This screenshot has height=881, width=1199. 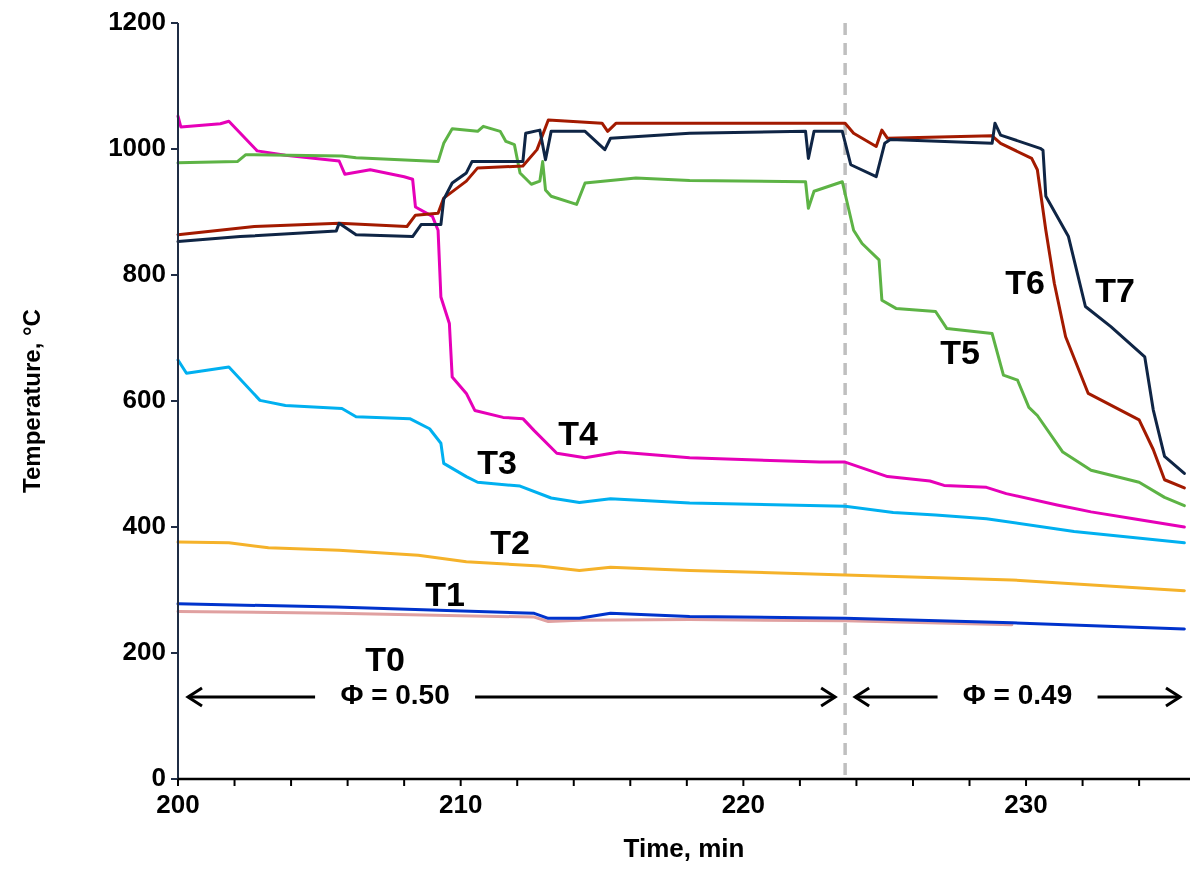 What do you see at coordinates (137, 20) in the screenshot?
I see `y-tick-label: 1200` at bounding box center [137, 20].